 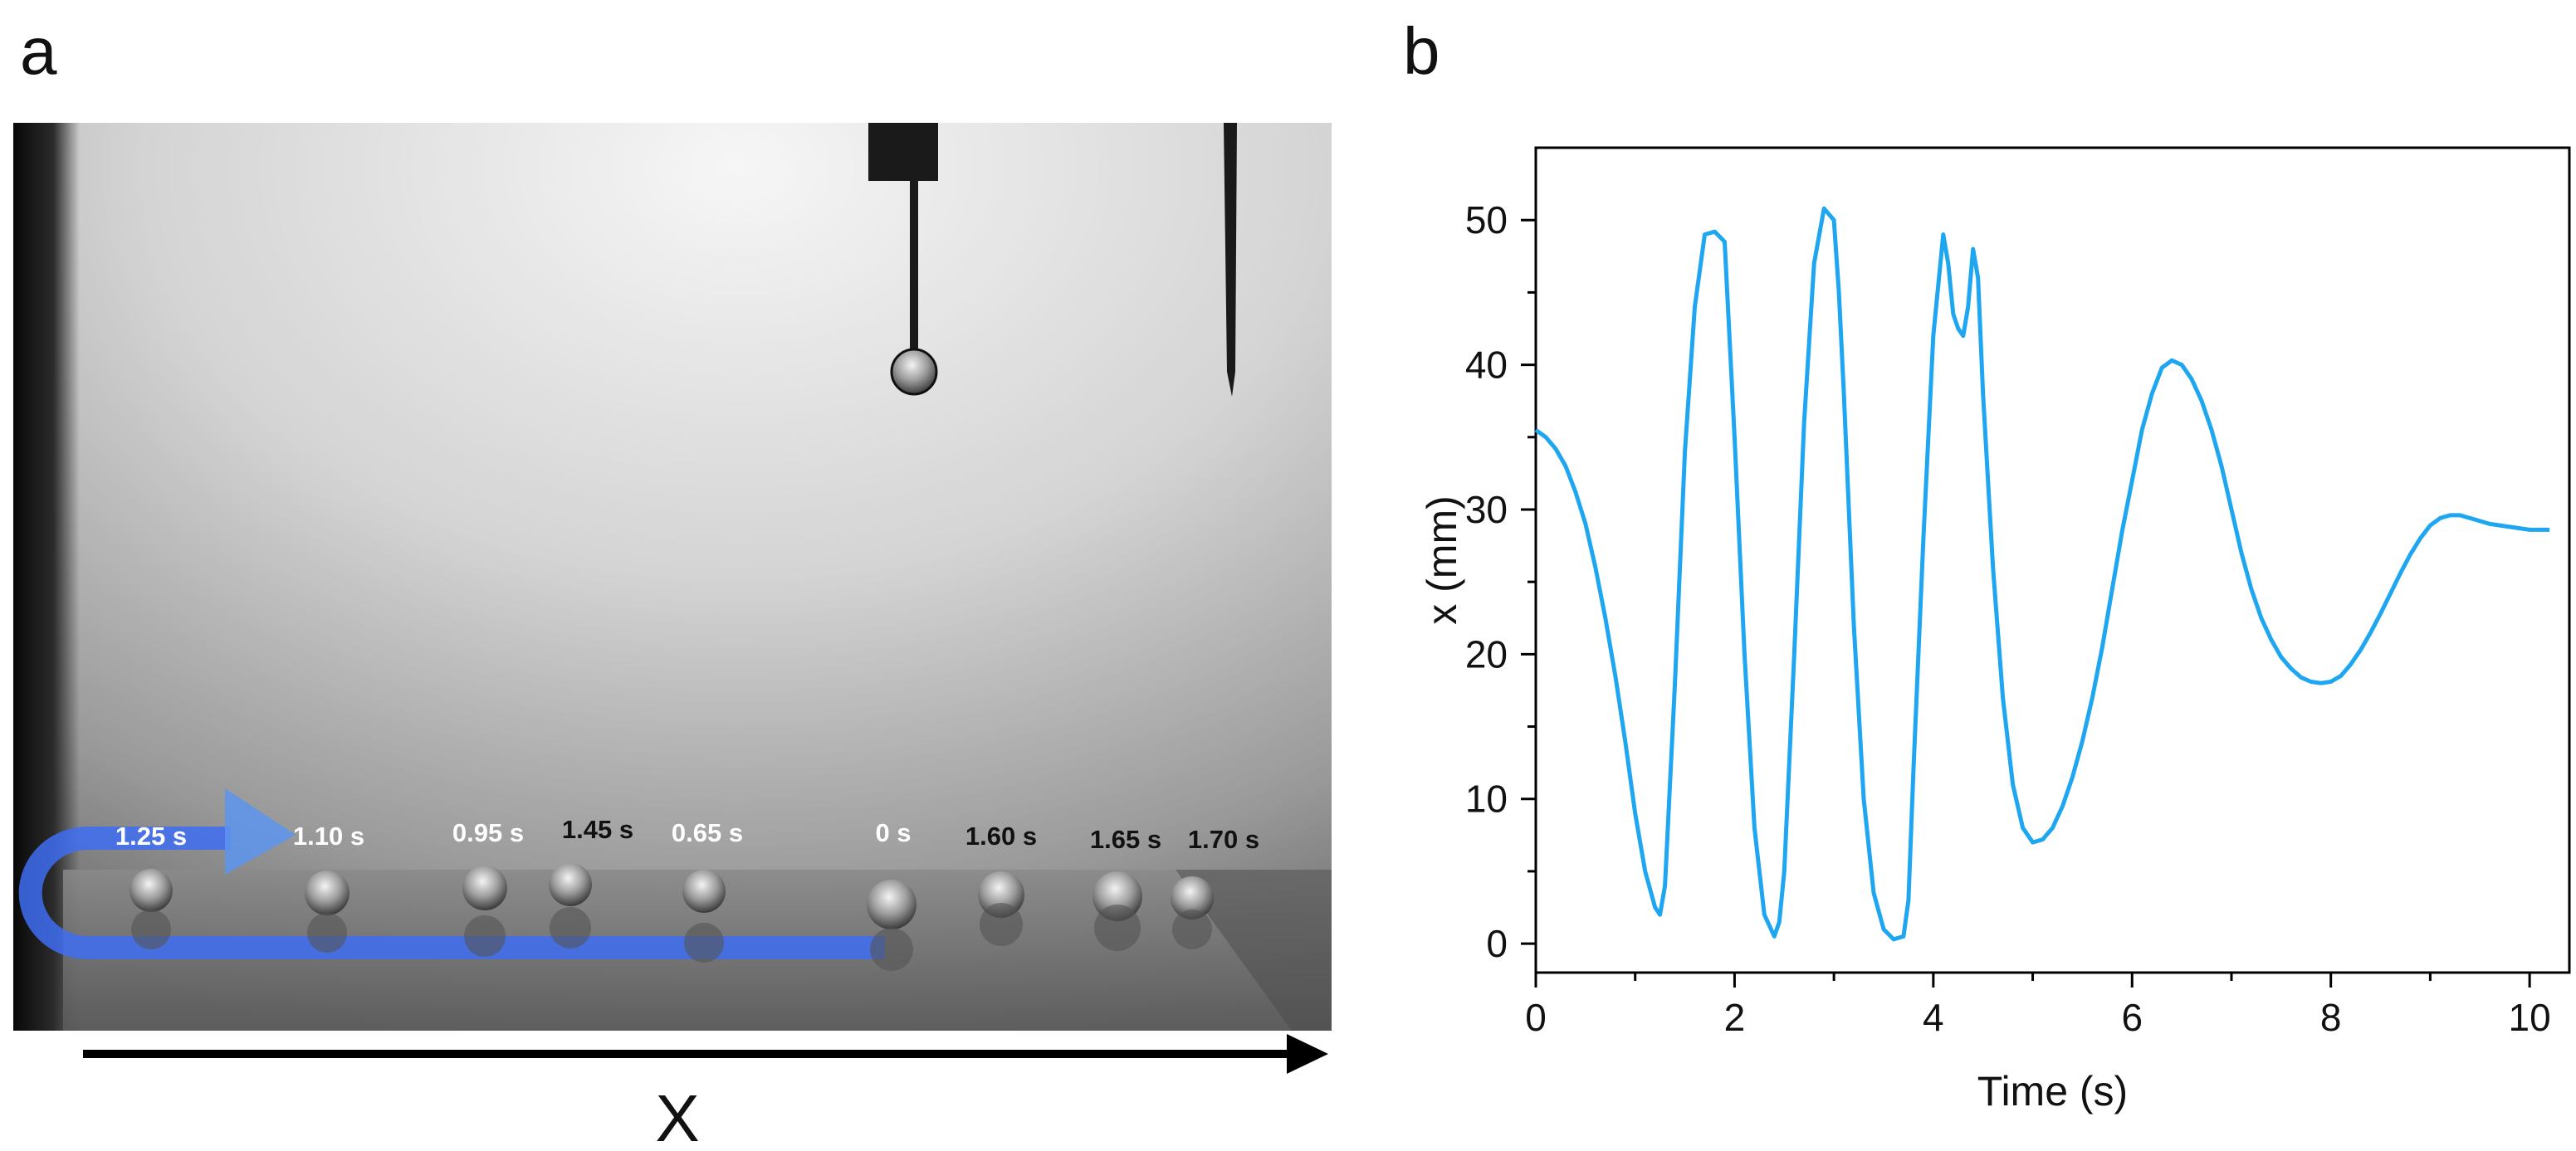 I want to click on panel-a-label: a, so click(x=38, y=51).